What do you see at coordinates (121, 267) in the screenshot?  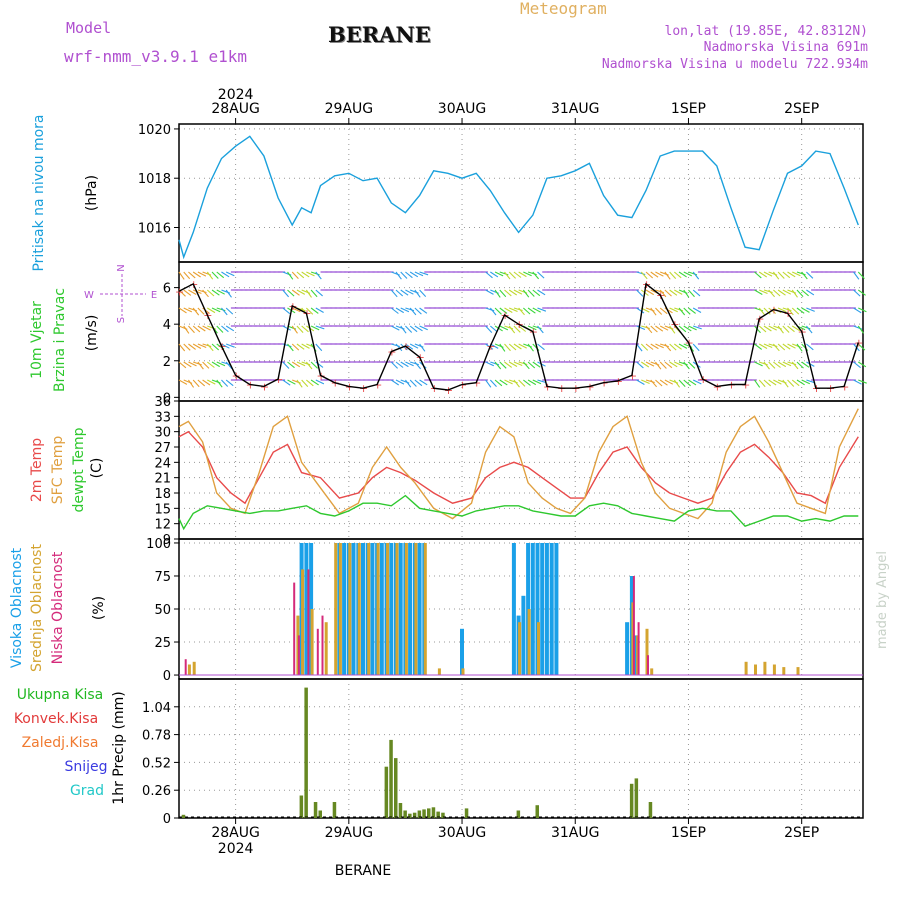 I see `compass-n: N` at bounding box center [121, 267].